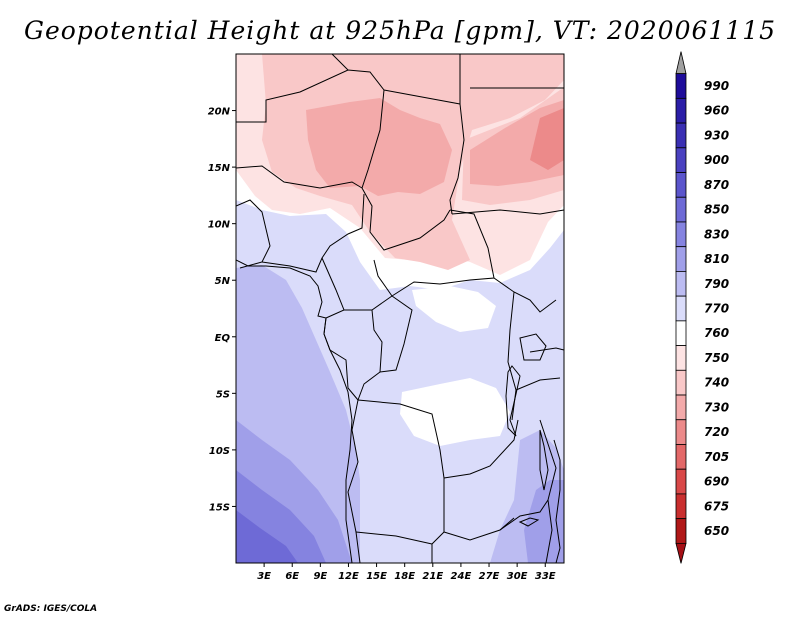  Describe the element at coordinates (461, 576) in the screenshot. I see `lon-tick-label: 24E` at that location.